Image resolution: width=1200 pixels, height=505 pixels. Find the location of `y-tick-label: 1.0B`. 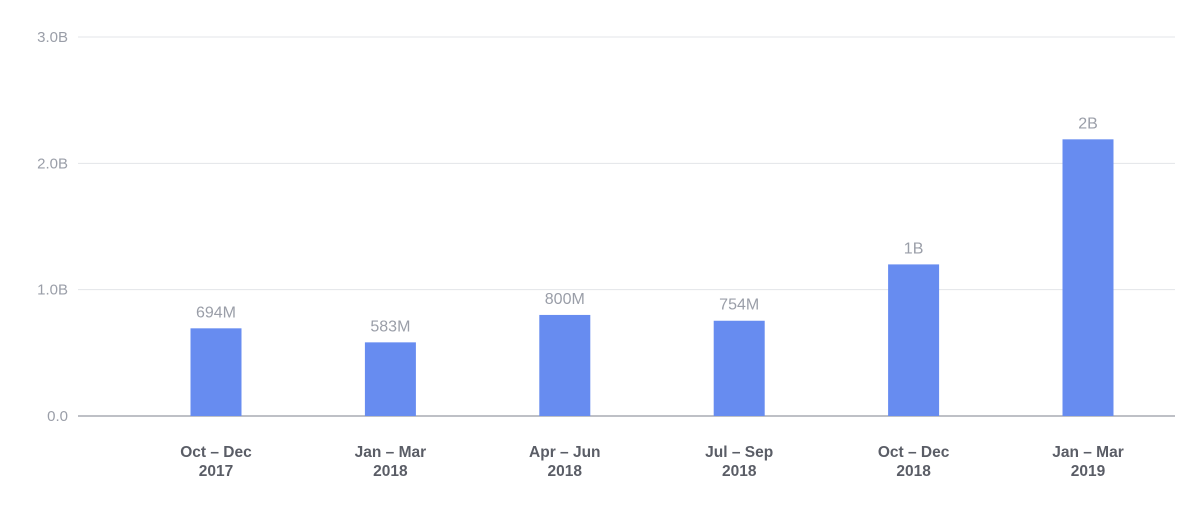

y-tick-label: 1.0B is located at coordinates (52, 290).